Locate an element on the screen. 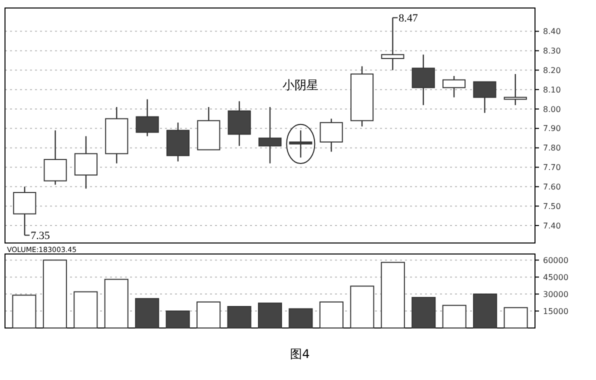  annotation: 7.35 is located at coordinates (40, 236).